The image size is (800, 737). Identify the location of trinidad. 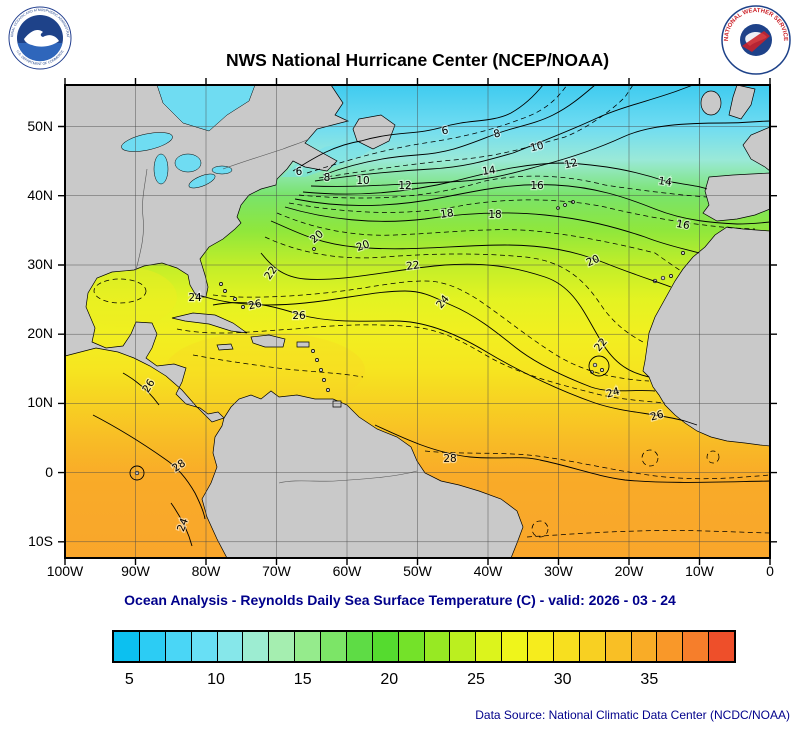
(337, 404).